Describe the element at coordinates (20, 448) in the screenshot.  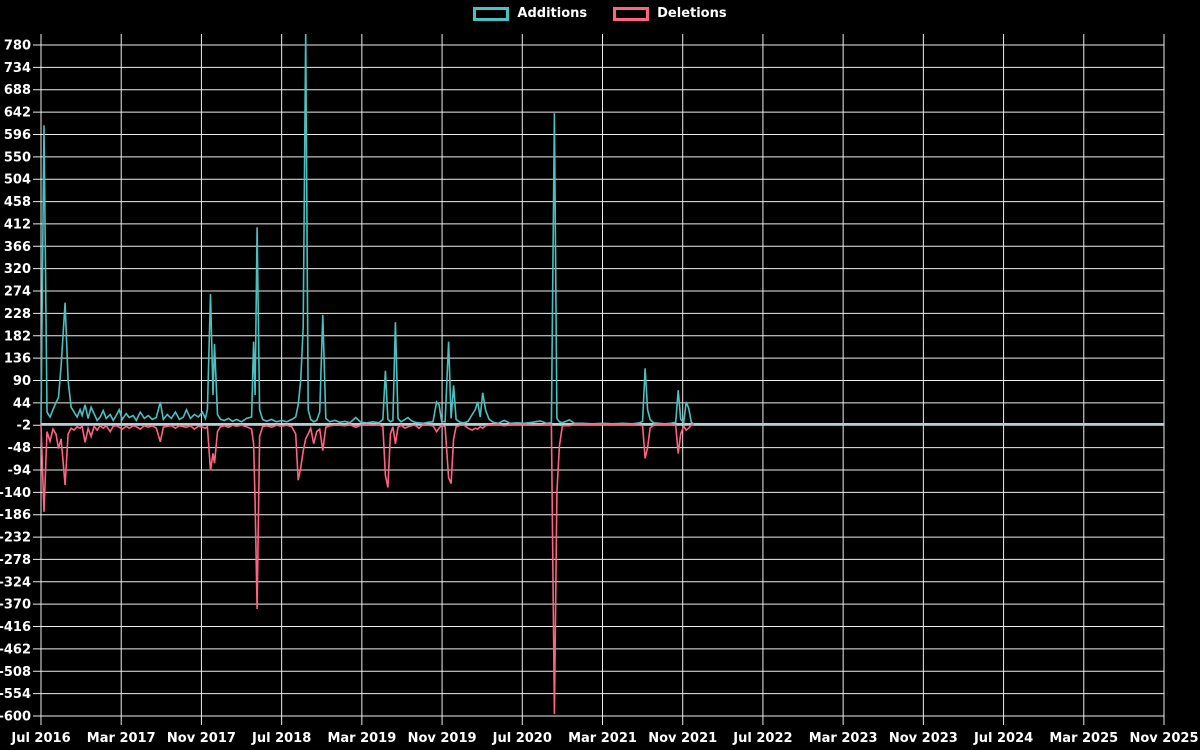
I see `y-tick-label: -48` at that location.